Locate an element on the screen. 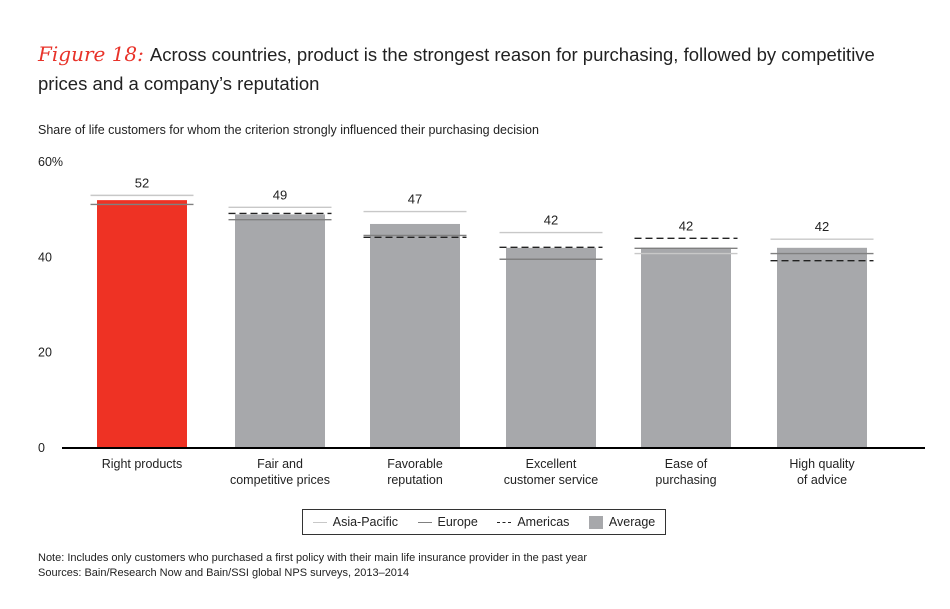 Image resolution: width=950 pixels, height=609 pixels. x-tick-label: Favorable is located at coordinates (415, 464).